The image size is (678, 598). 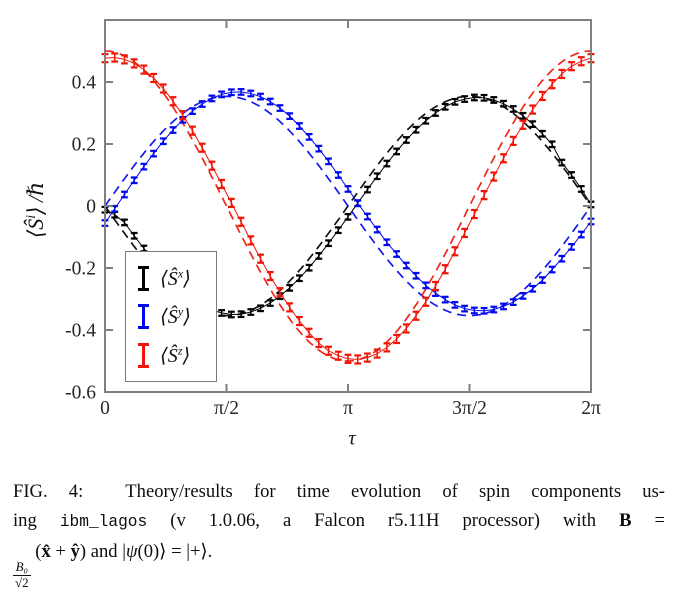 What do you see at coordinates (226, 408) in the screenshot?
I see `x-tick-label: π/2` at bounding box center [226, 408].